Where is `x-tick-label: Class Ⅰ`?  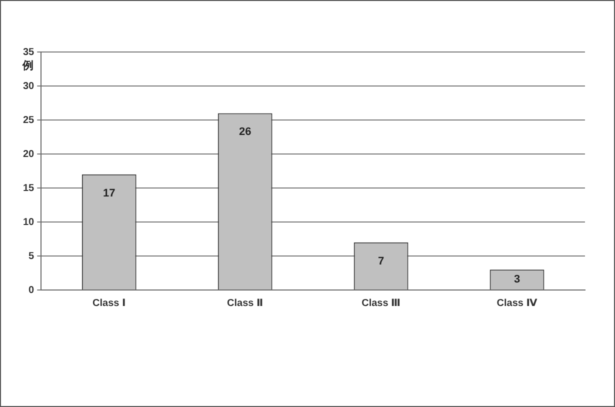
x-tick-label: Class Ⅰ is located at coordinates (109, 303).